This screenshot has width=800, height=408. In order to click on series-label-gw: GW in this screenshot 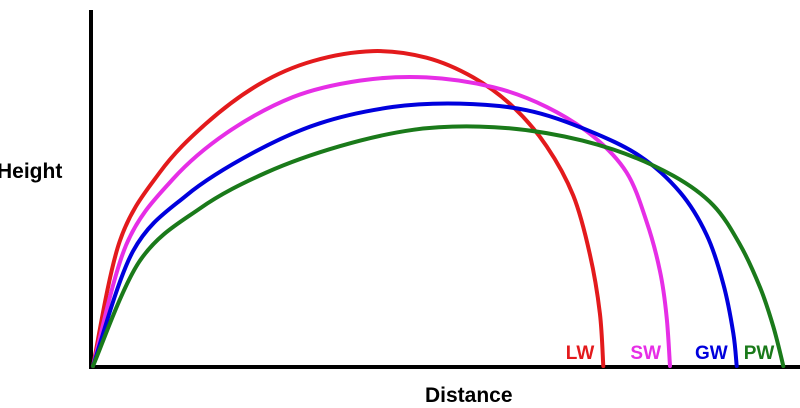, I will do `click(711, 353)`.